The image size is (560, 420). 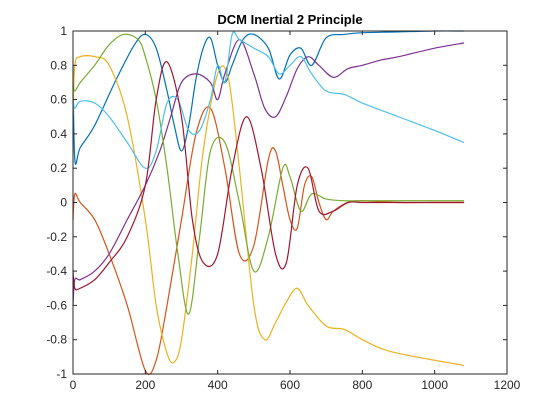 What do you see at coordinates (218, 385) in the screenshot?
I see `x-tick-label: 400` at bounding box center [218, 385].